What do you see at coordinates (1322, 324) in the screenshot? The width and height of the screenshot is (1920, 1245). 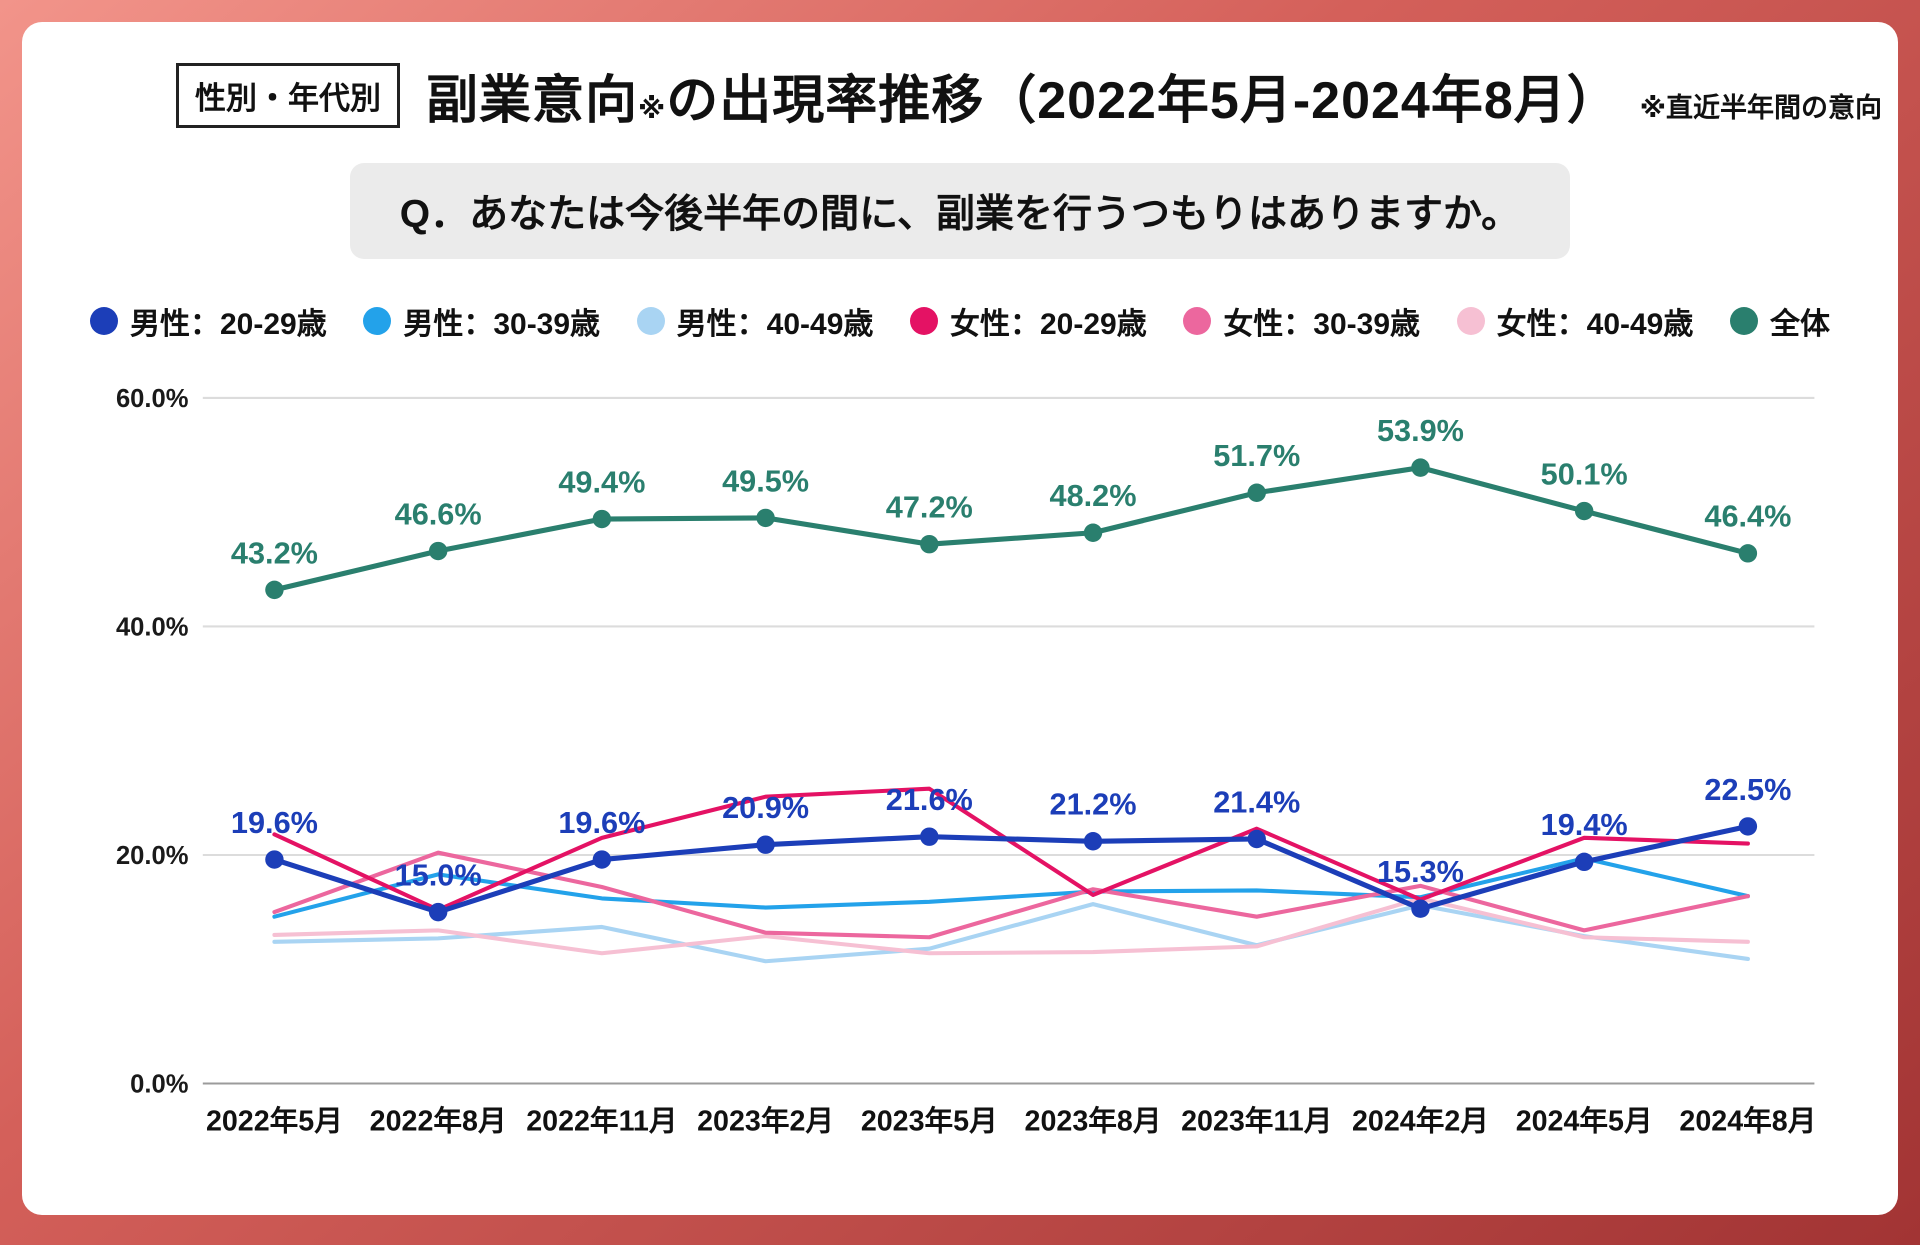 I see `legend-label: 女性：30-39歳` at bounding box center [1322, 324].